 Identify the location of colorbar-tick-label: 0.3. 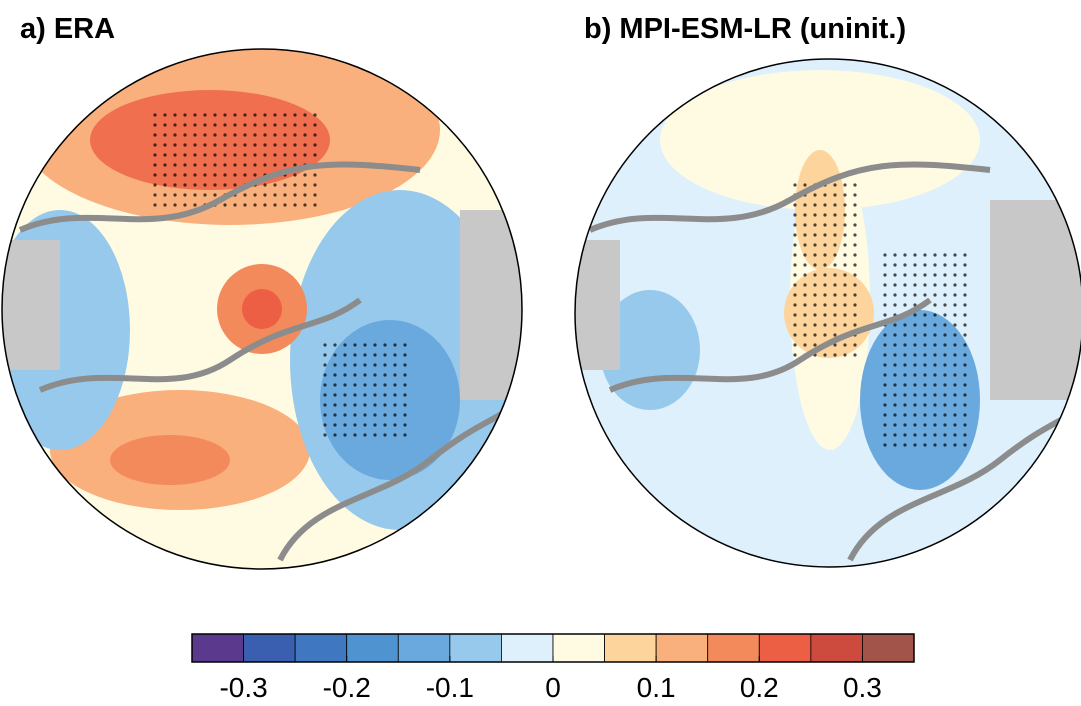
(862, 687).